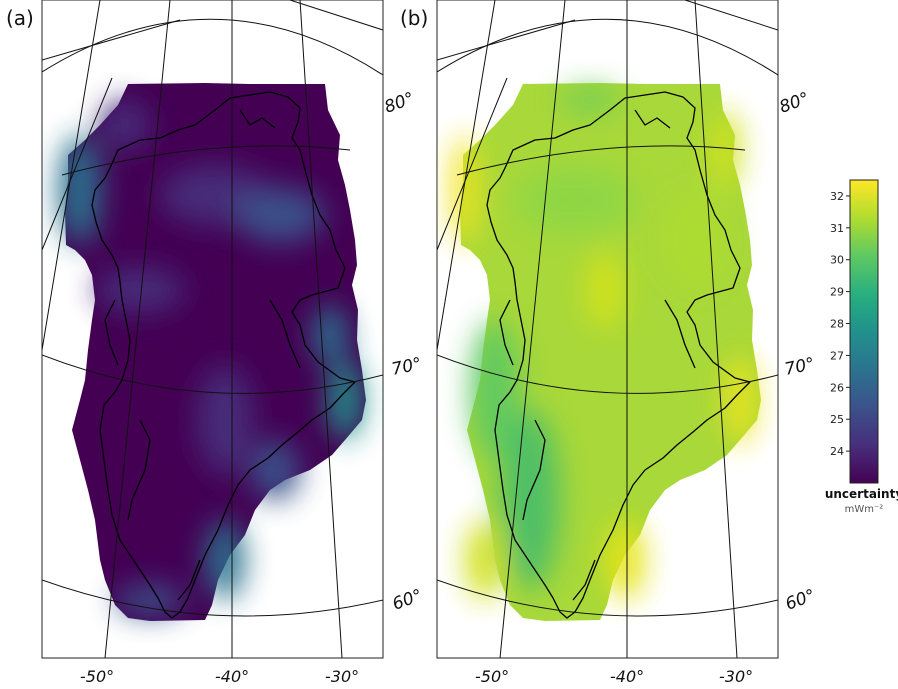 This screenshot has width=898, height=689. What do you see at coordinates (837, 419) in the screenshot?
I see `colorbar-tick-label: 25` at bounding box center [837, 419].